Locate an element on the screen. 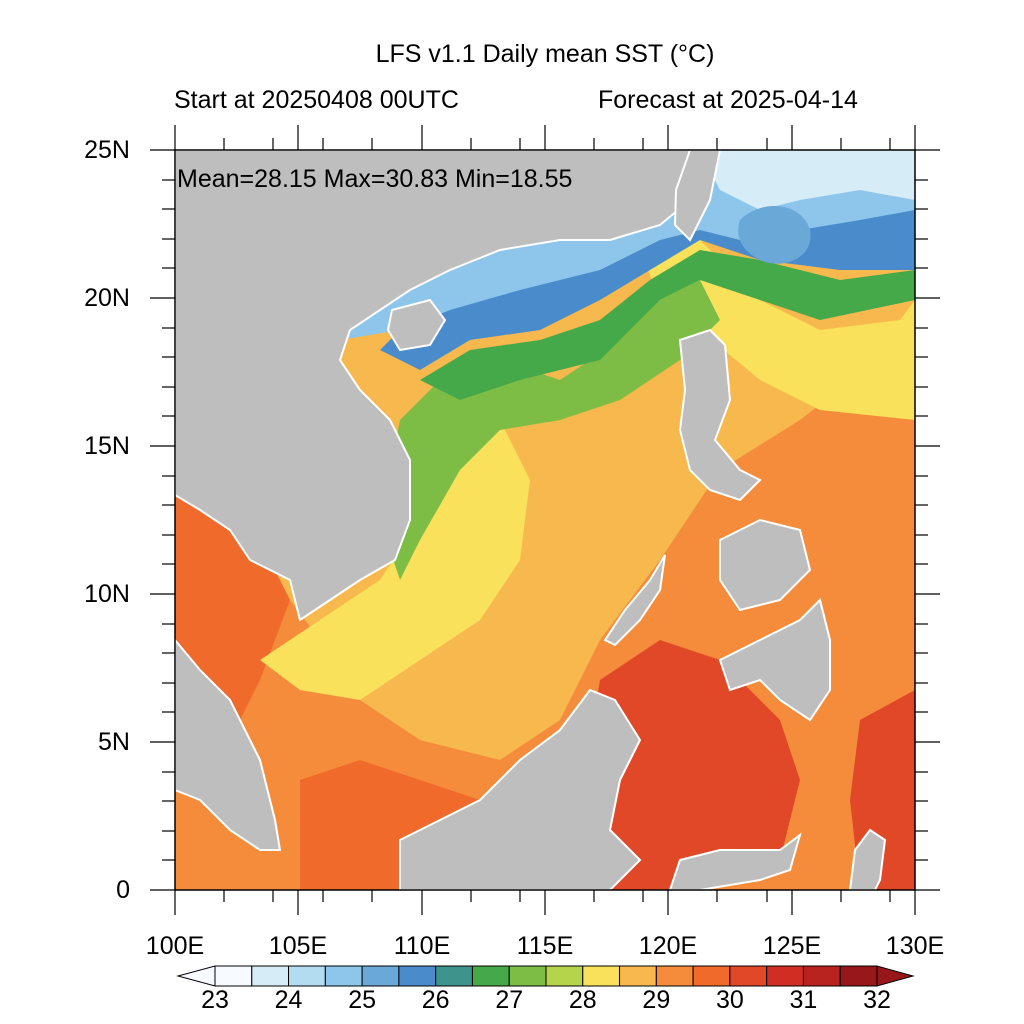 Image resolution: width=1024 pixels, height=1024 pixels. colorbar-label: 23 is located at coordinates (215, 1000).